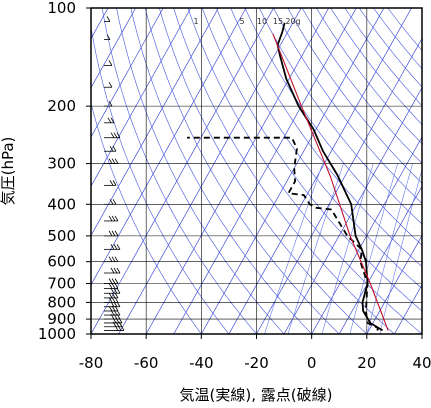  I want to click on x-tick-label: 20, so click(366, 363).